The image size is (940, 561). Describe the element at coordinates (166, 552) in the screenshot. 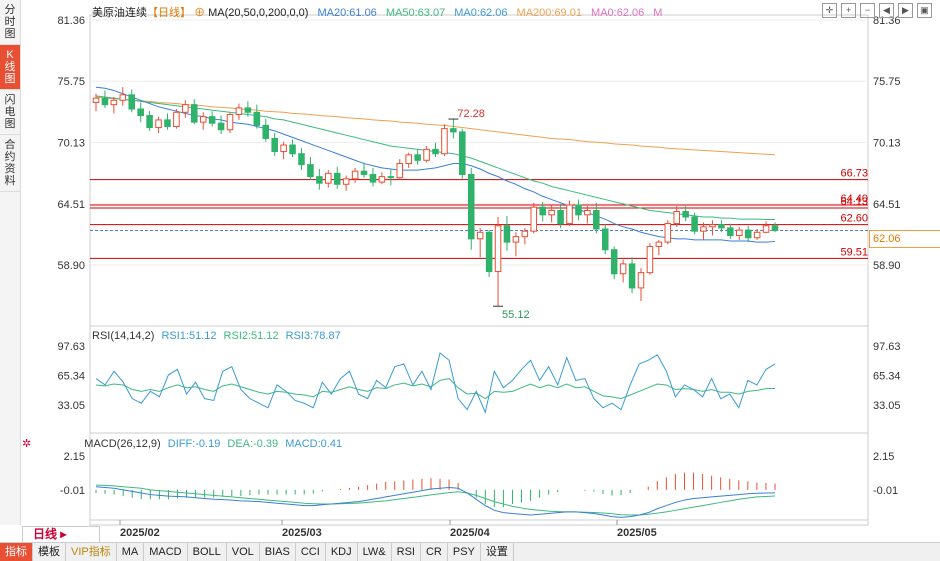

I see `tab-macd: MACD` at that location.